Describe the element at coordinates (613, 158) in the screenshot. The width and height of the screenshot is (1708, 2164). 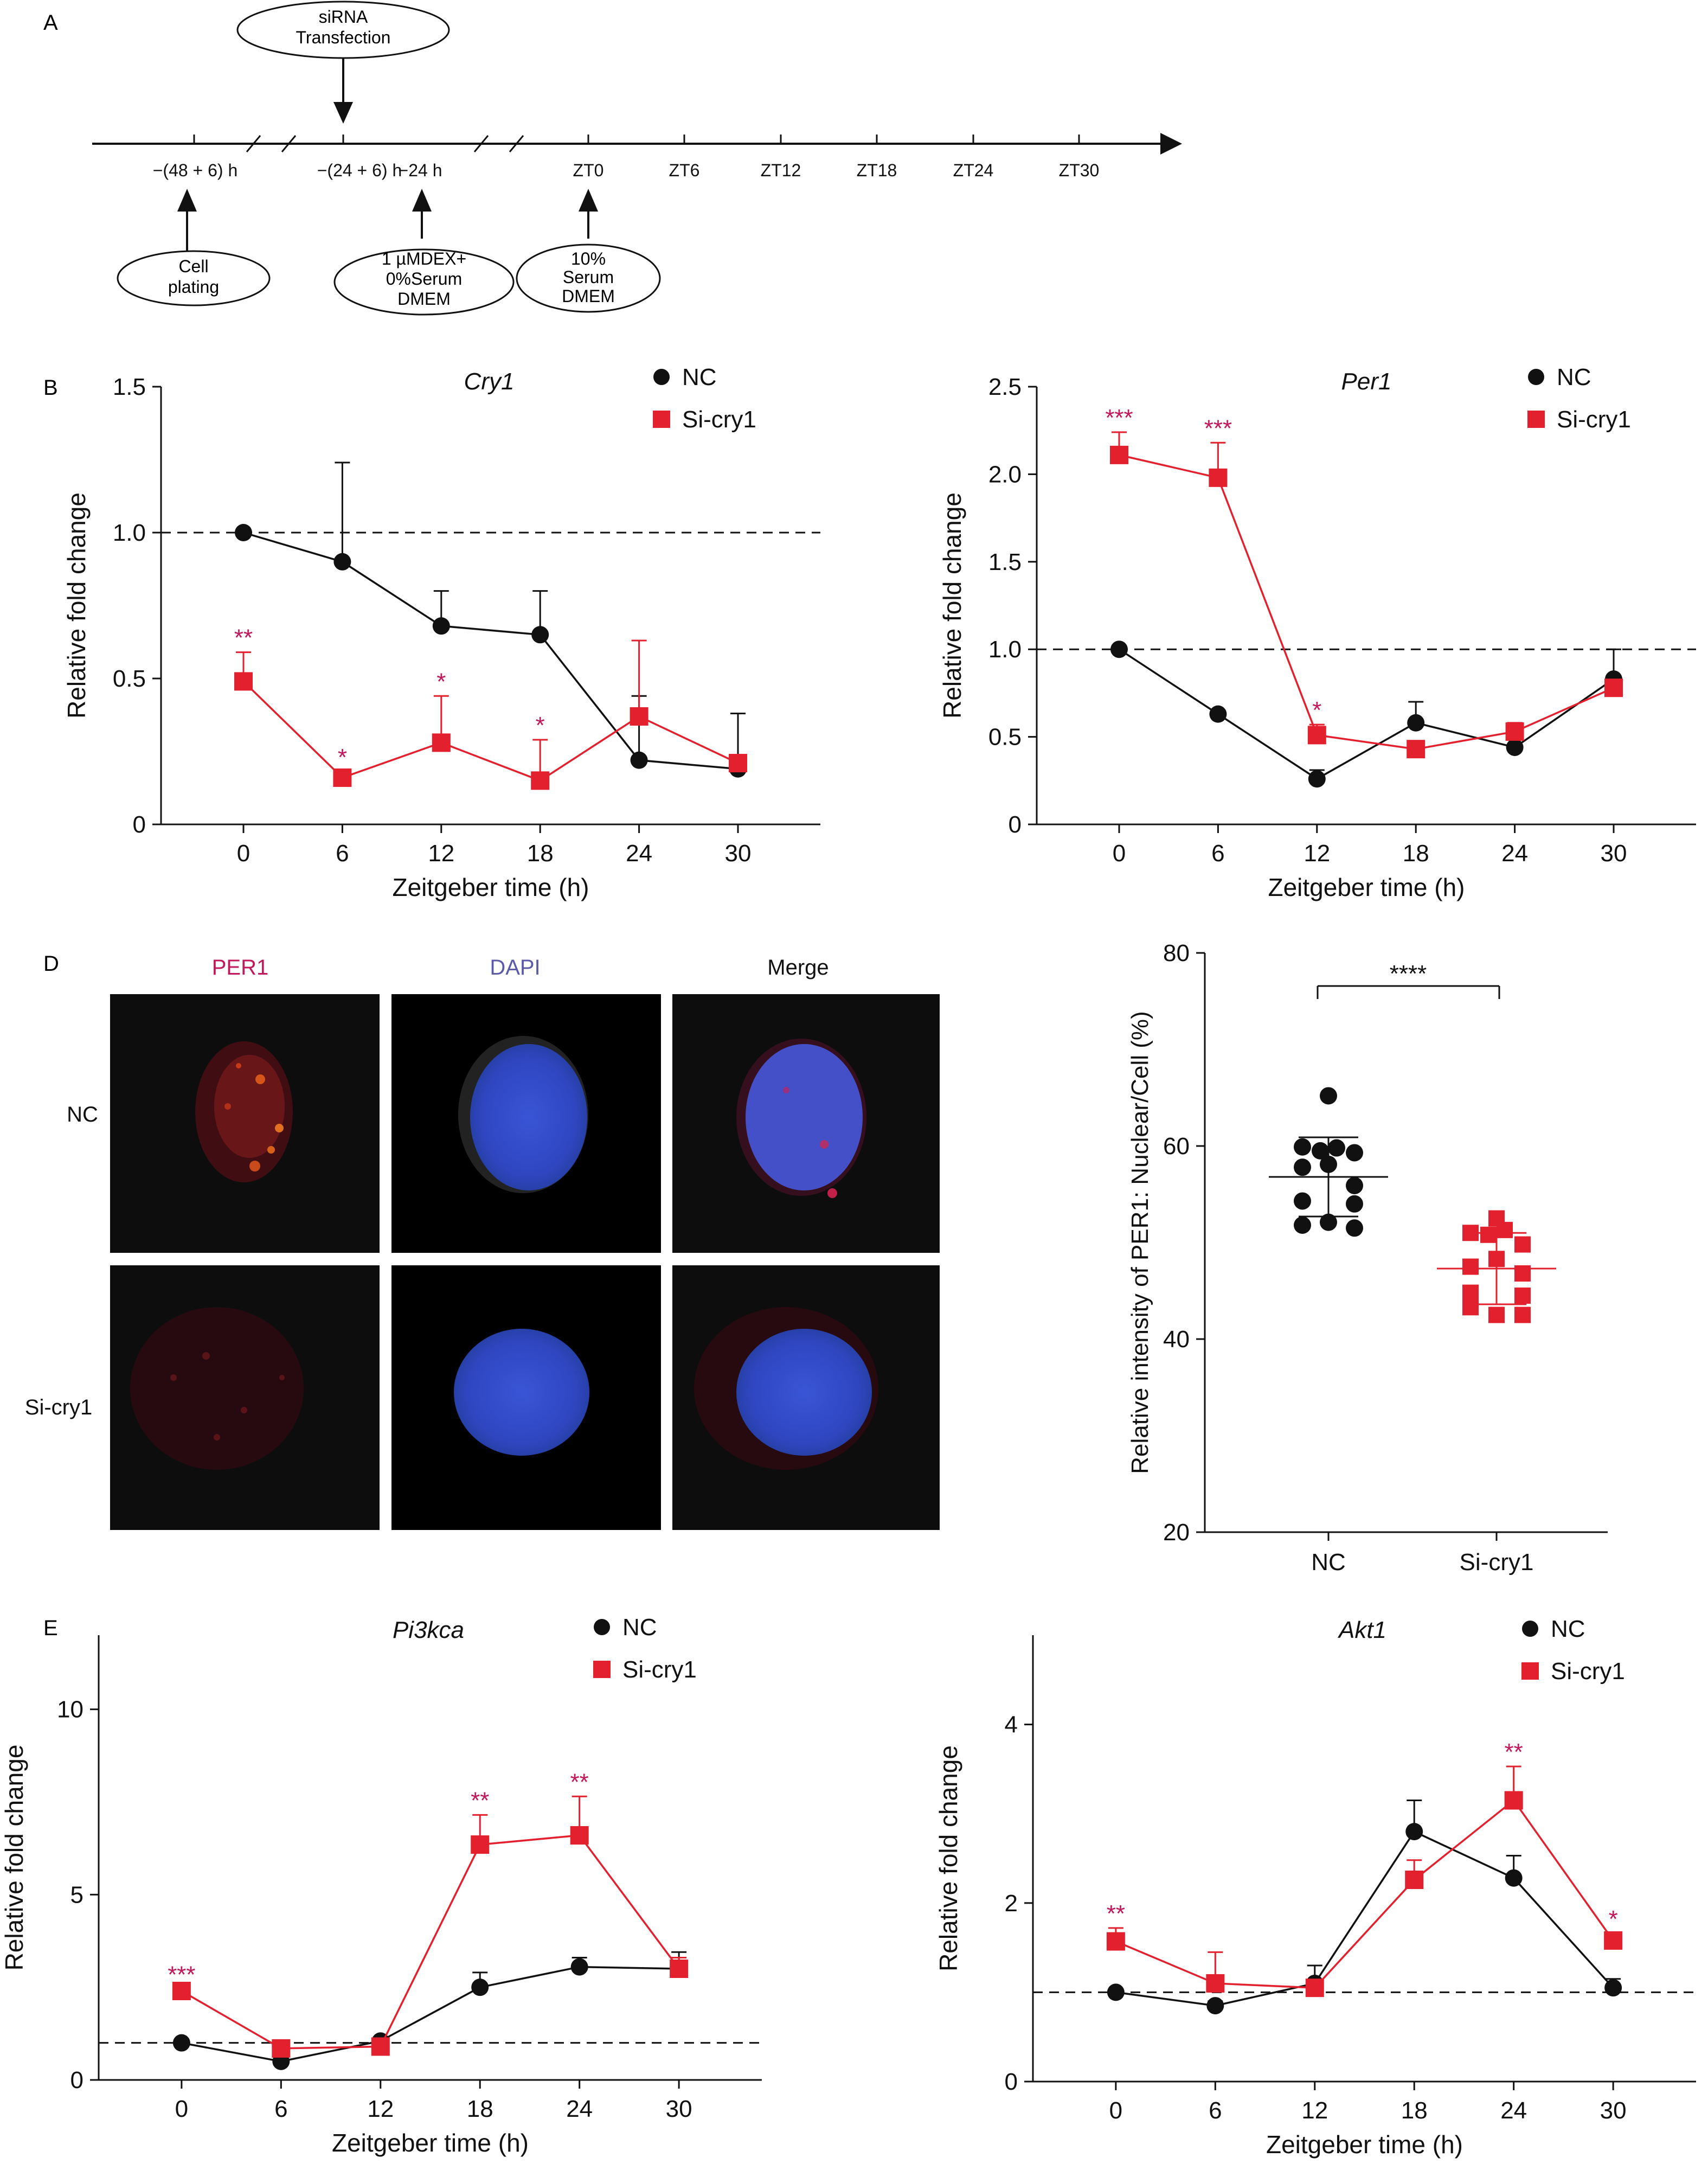
I see `panel-a-timeline: A −(48 + 6) h −(24 + 6) h −24 h ZT0` at that location.